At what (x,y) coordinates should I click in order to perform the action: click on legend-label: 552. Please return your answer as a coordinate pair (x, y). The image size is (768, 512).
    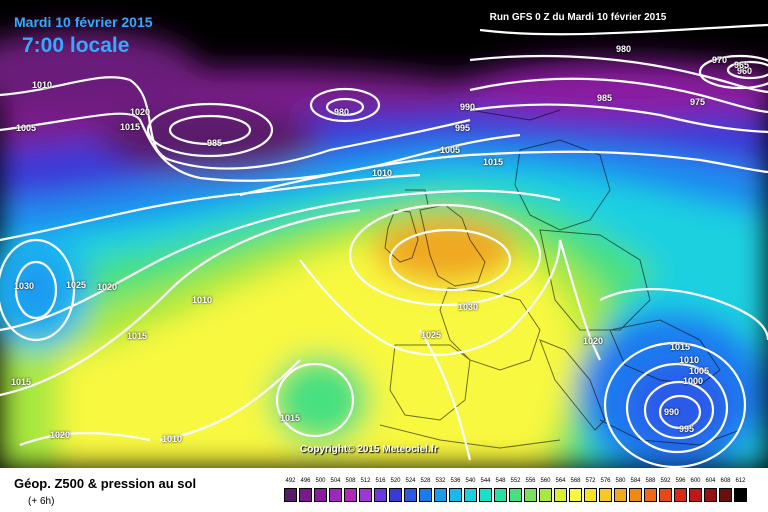
    Looking at the image, I should click on (515, 481).